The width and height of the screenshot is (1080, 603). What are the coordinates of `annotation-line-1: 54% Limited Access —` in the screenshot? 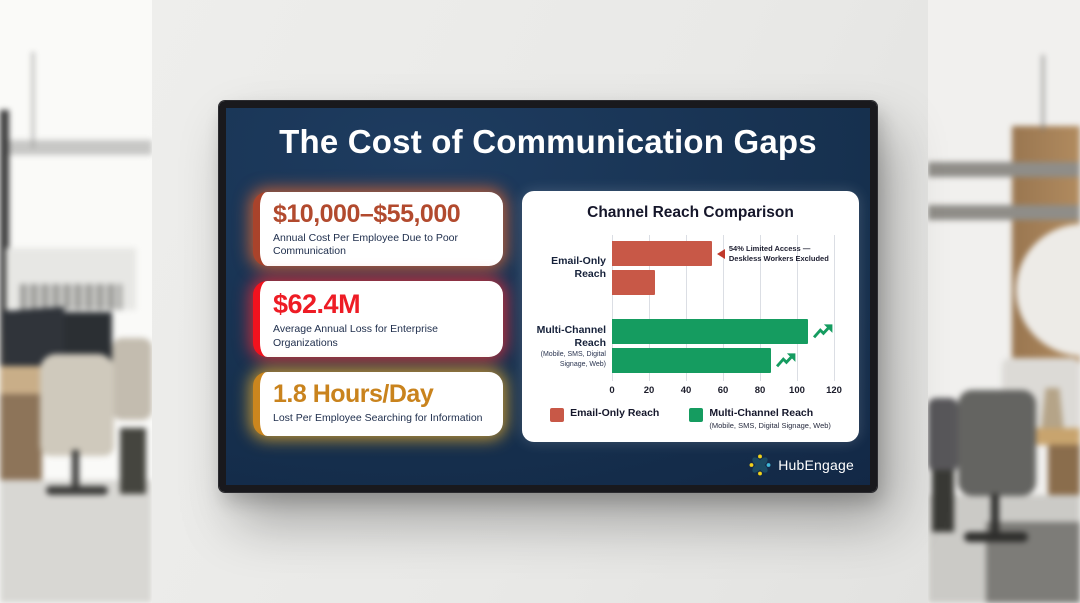 It's located at (769, 248).